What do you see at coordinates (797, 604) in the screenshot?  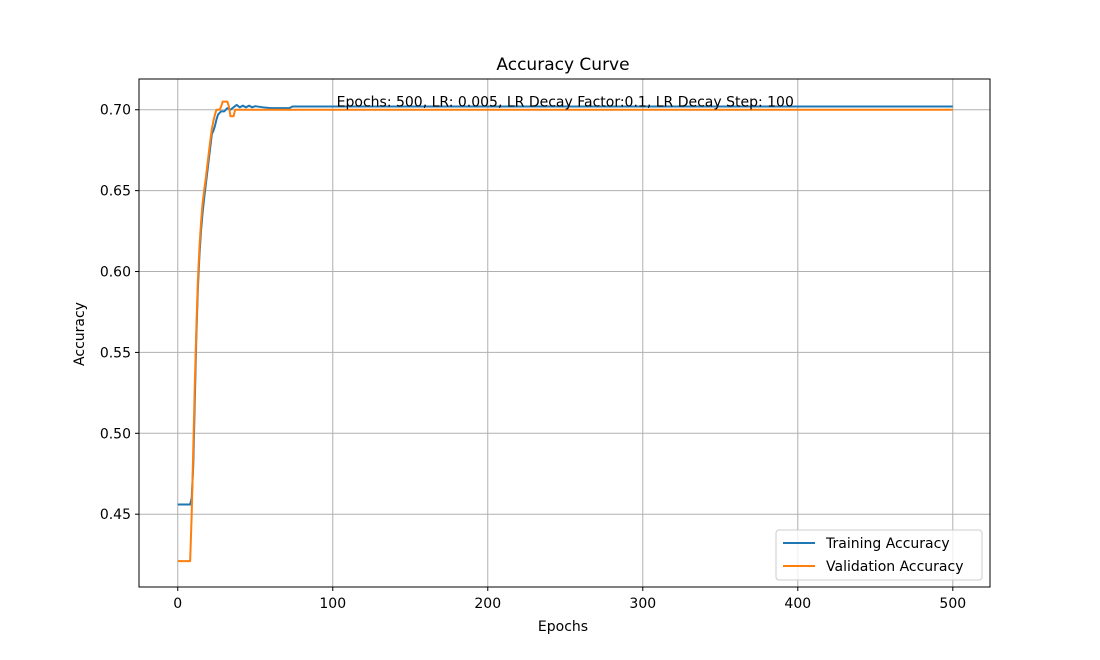 I see `x-tick-label: 400` at bounding box center [797, 604].